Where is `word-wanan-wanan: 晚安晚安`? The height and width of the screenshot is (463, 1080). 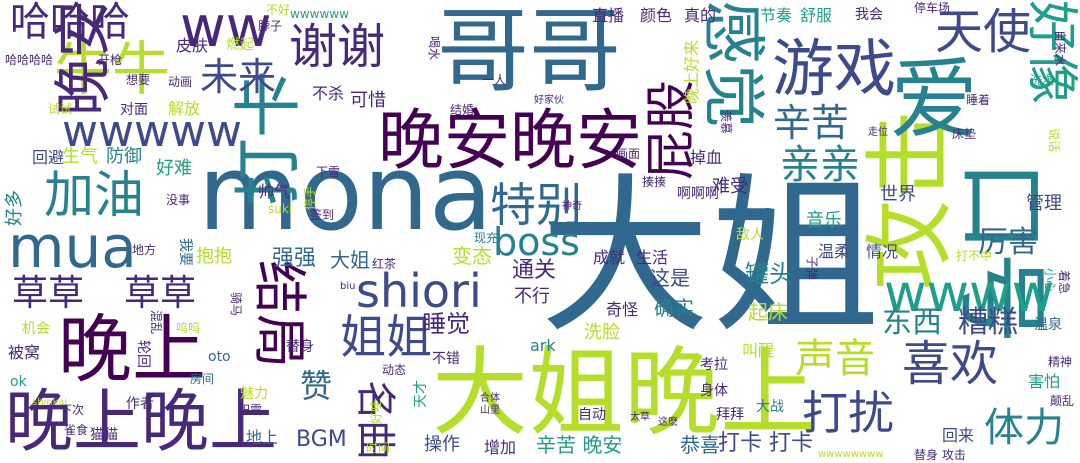 word-wanan-wanan: 晚安晚安 is located at coordinates (510, 140).